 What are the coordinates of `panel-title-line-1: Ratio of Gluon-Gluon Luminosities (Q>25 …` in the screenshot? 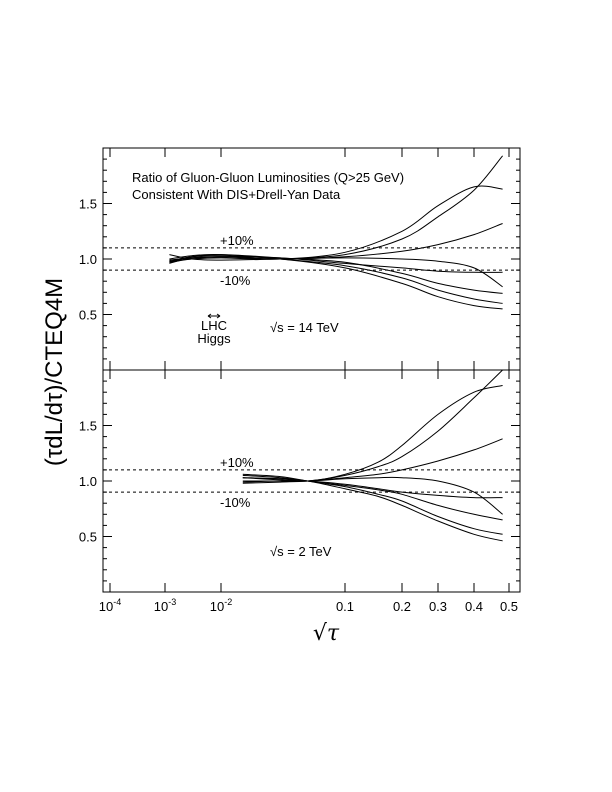 It's located at (268, 177).